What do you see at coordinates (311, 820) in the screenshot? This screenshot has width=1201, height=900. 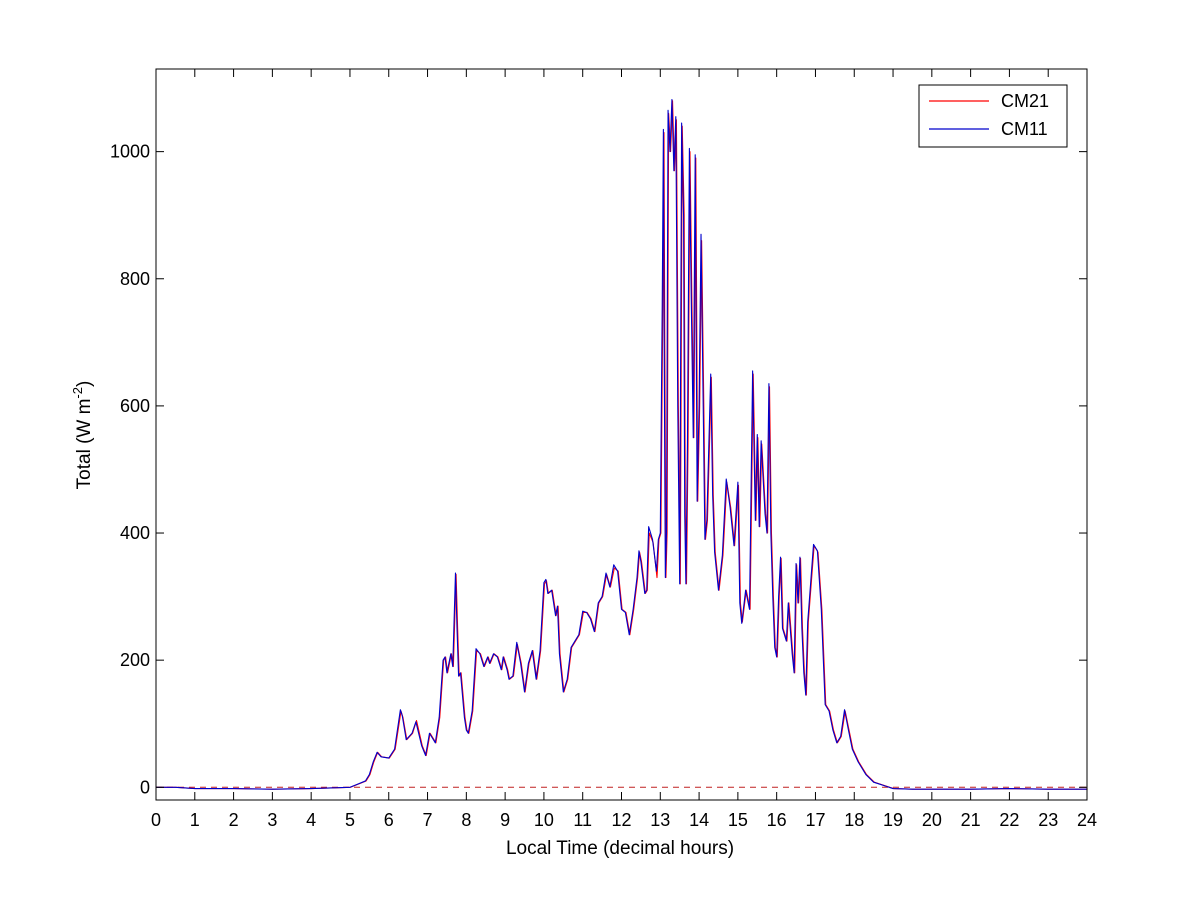 I see `x-tick-label: 4` at bounding box center [311, 820].